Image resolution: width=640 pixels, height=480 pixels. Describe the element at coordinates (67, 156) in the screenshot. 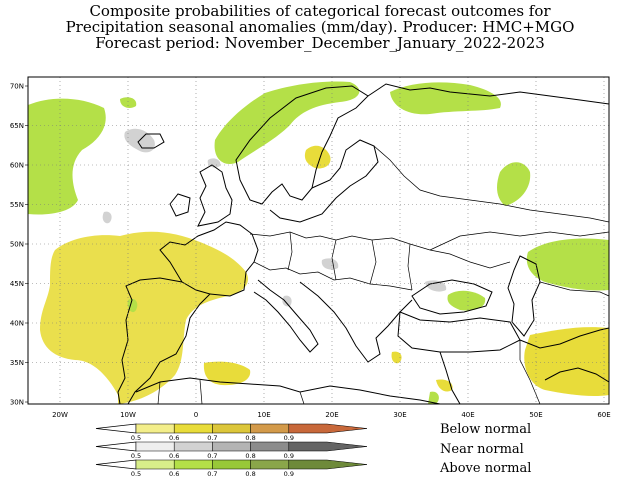

I see `north-atlantic-wet-area` at that location.